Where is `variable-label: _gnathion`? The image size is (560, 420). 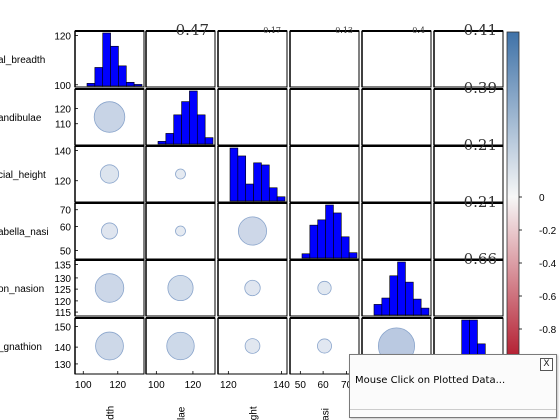
variable-label: _gnathion is located at coordinates (21, 347).